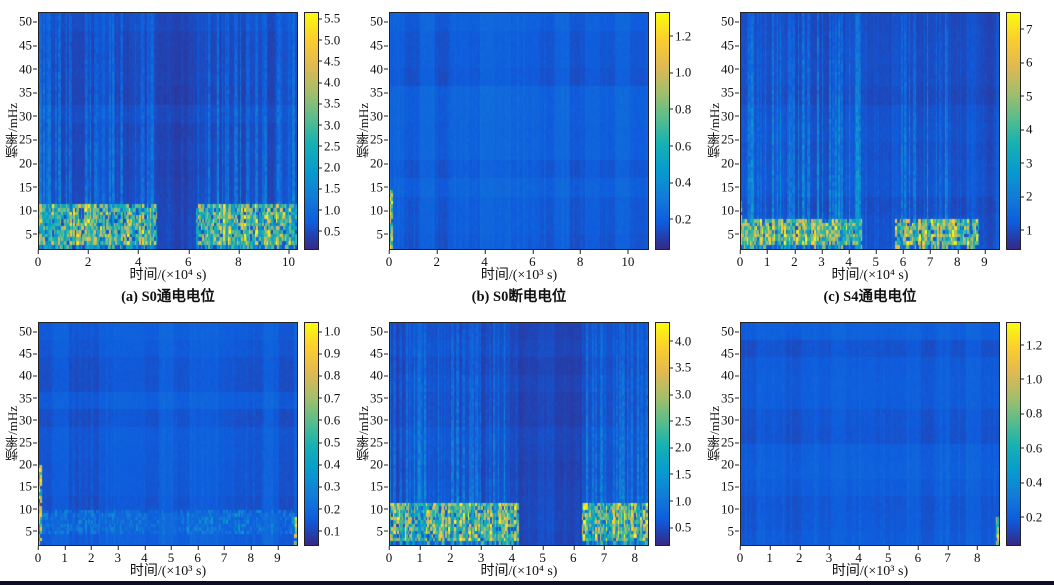 The height and width of the screenshot is (585, 1054). Describe the element at coordinates (876, 259) in the screenshot. I see `x-tick-label: 5` at that location.